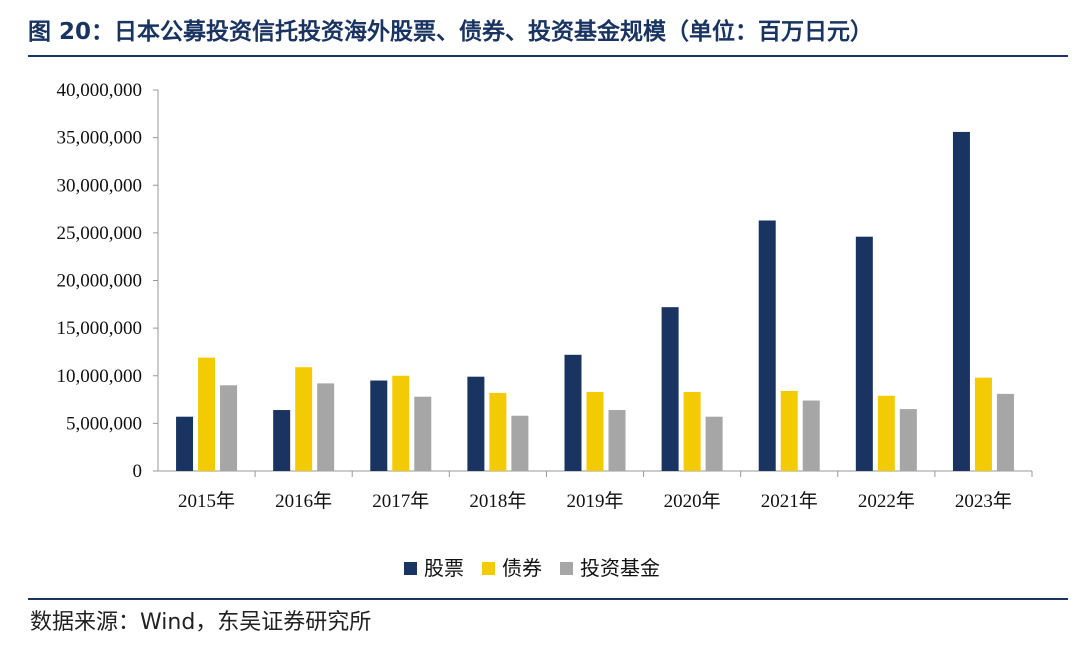 The width and height of the screenshot is (1080, 656). Describe the element at coordinates (100, 90) in the screenshot. I see `y-tick-label: 40,000,000` at that location.